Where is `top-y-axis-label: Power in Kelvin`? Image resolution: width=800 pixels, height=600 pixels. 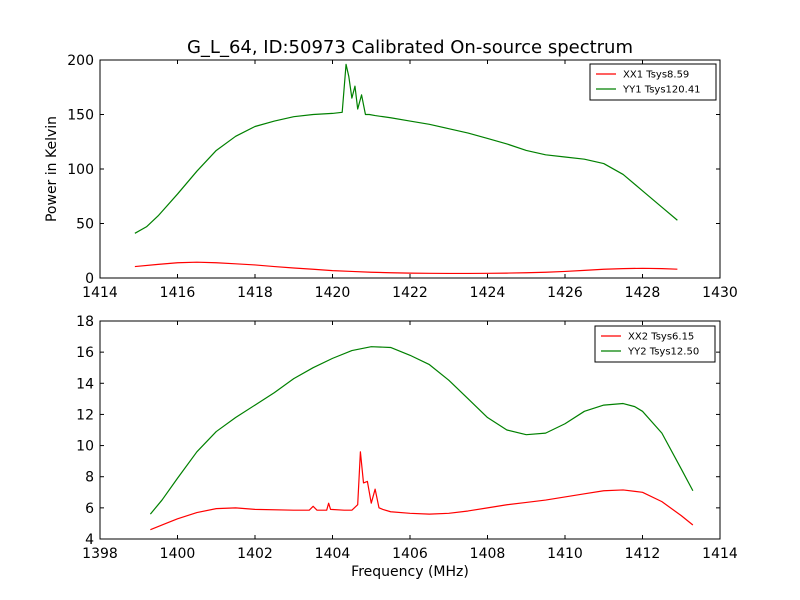 top-y-axis-label: Power in Kelvin is located at coordinates (52, 169).